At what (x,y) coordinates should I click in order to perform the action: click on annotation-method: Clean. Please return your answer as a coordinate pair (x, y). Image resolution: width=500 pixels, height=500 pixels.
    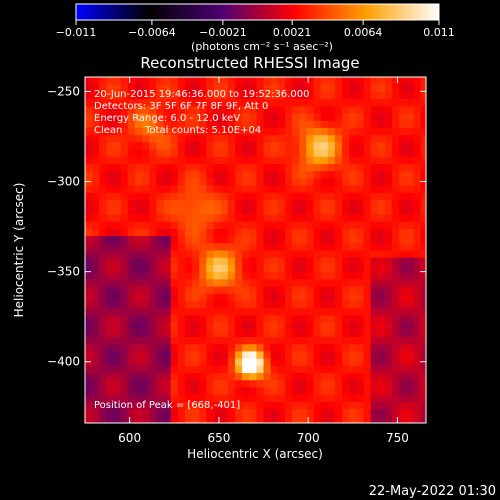
    Looking at the image, I should click on (108, 130).